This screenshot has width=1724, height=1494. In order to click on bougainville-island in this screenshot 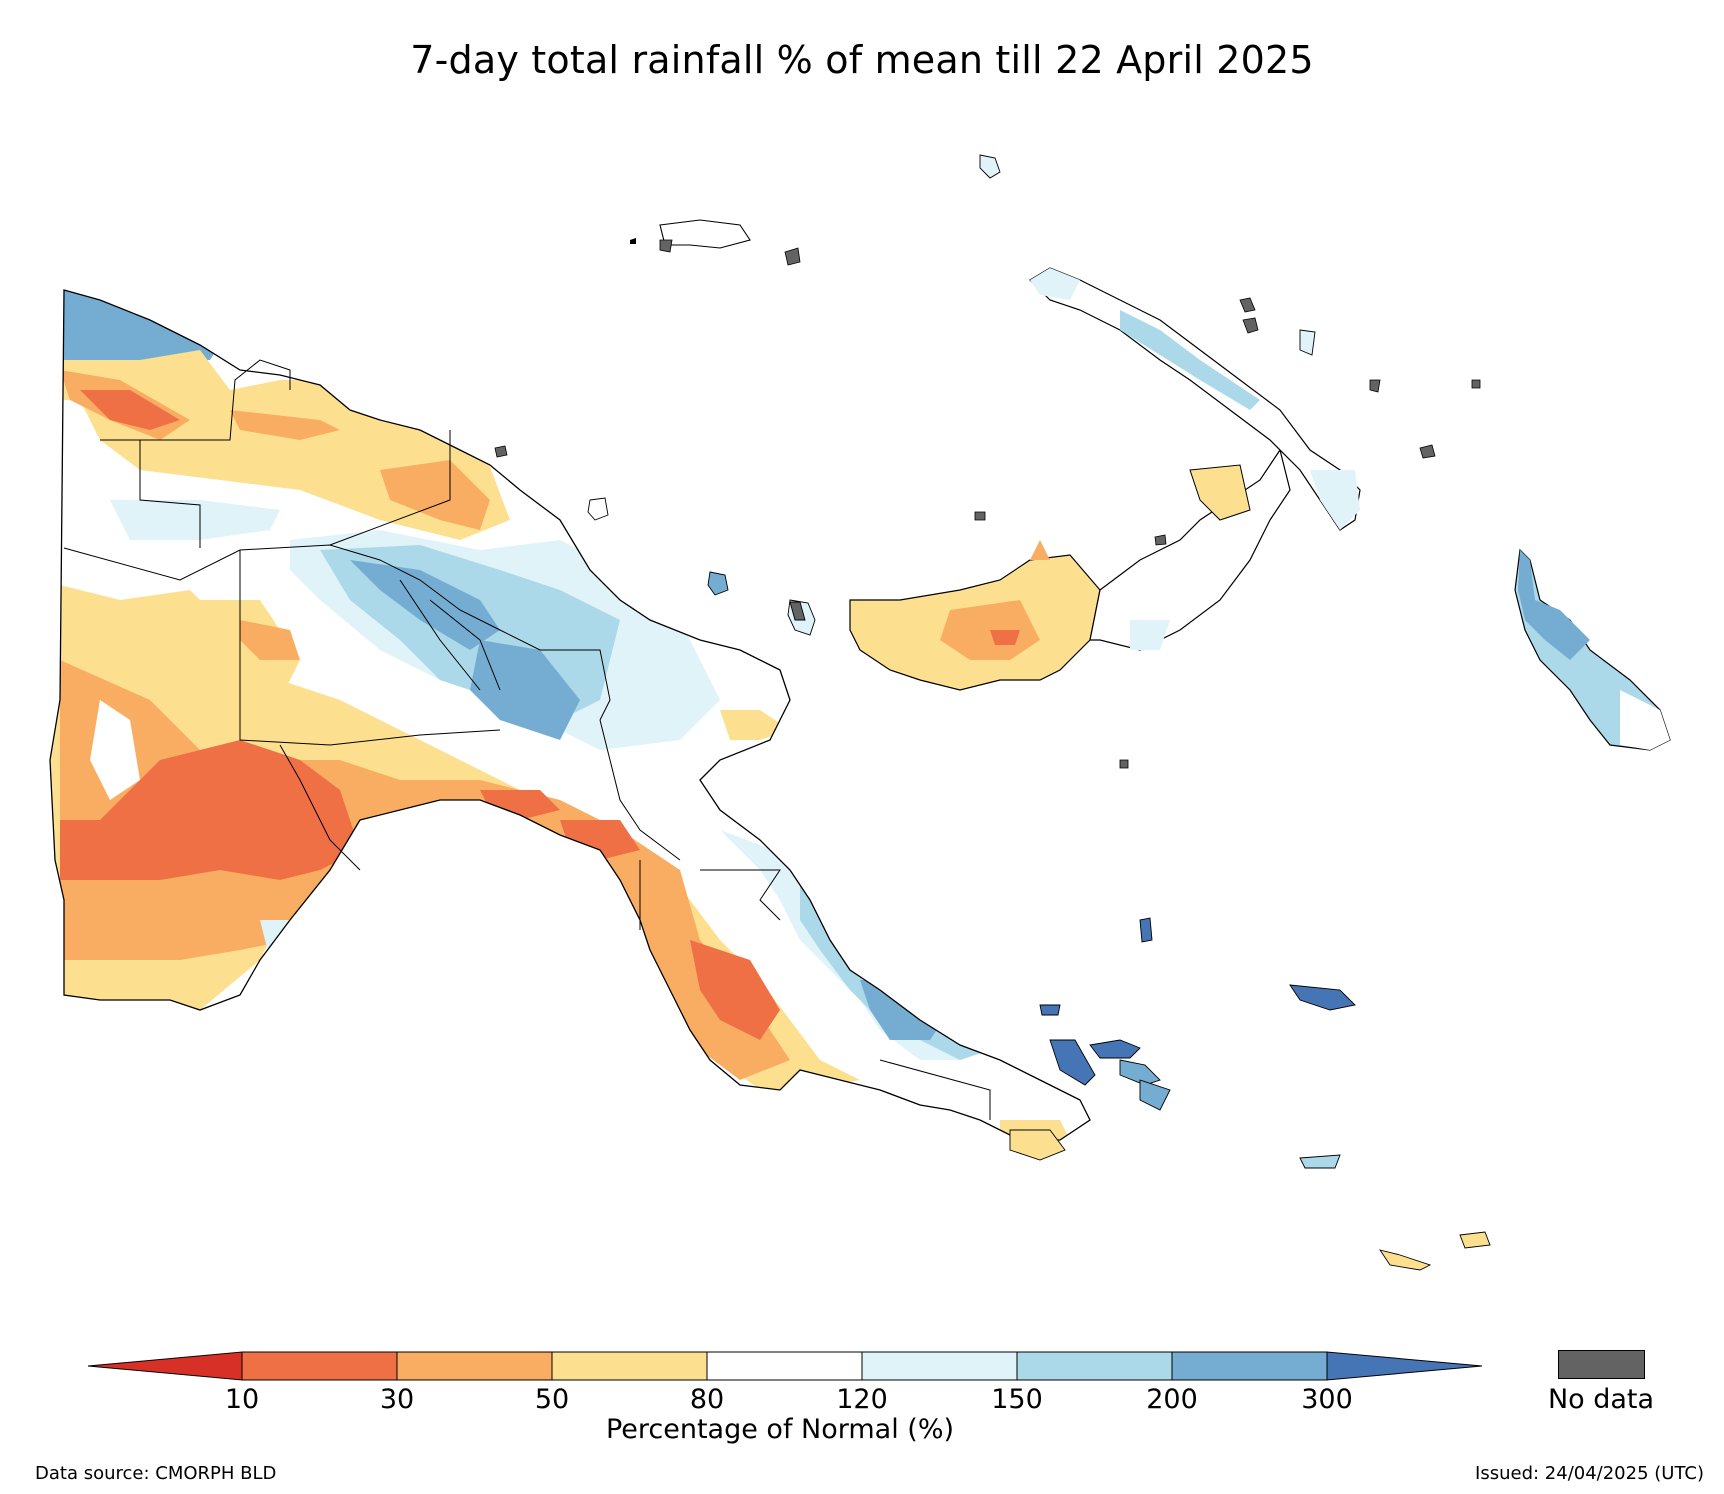, I will do `click(1592, 649)`.